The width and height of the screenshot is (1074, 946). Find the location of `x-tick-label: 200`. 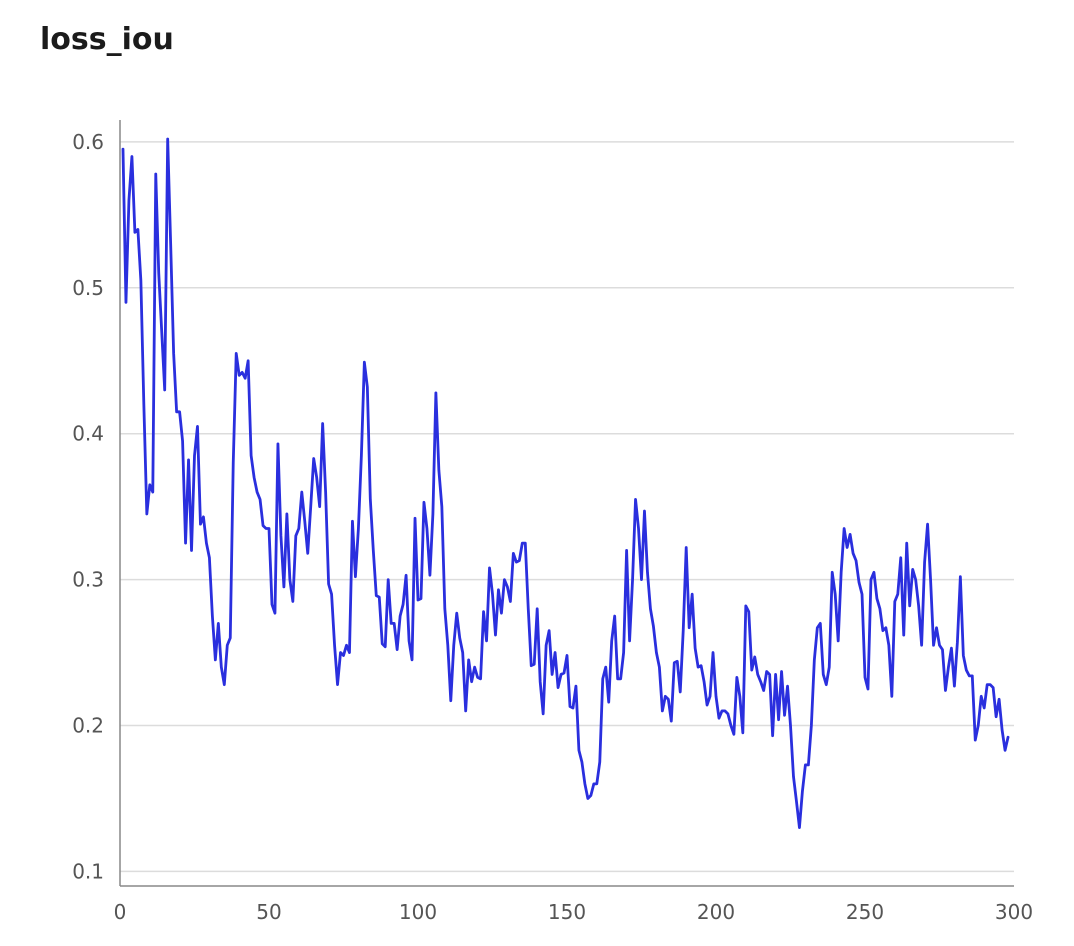

x-tick-label: 200 is located at coordinates (716, 912).